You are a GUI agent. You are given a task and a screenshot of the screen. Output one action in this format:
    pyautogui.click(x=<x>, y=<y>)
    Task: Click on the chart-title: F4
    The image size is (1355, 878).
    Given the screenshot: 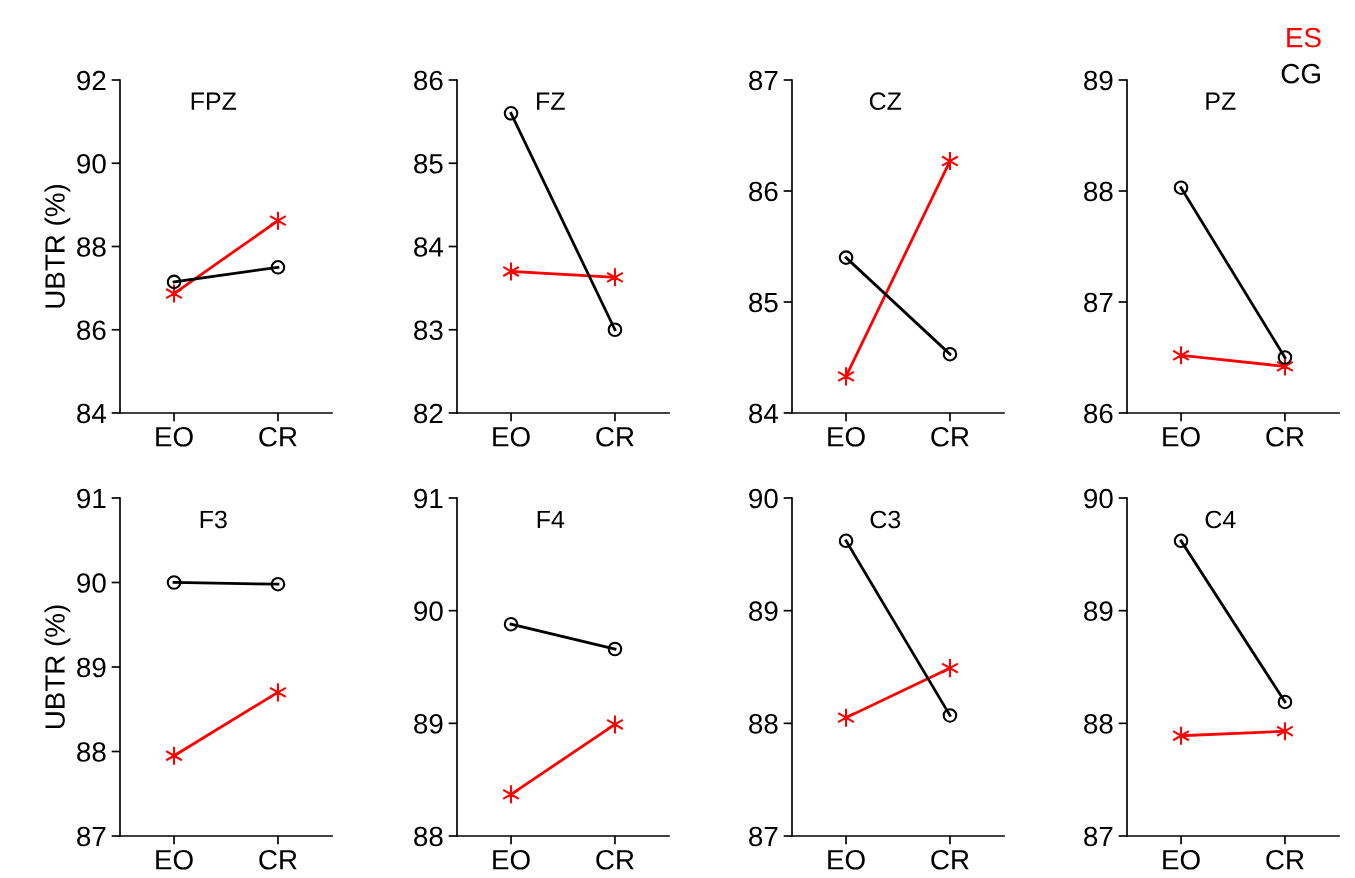 What is the action you would take?
    pyautogui.click(x=551, y=519)
    